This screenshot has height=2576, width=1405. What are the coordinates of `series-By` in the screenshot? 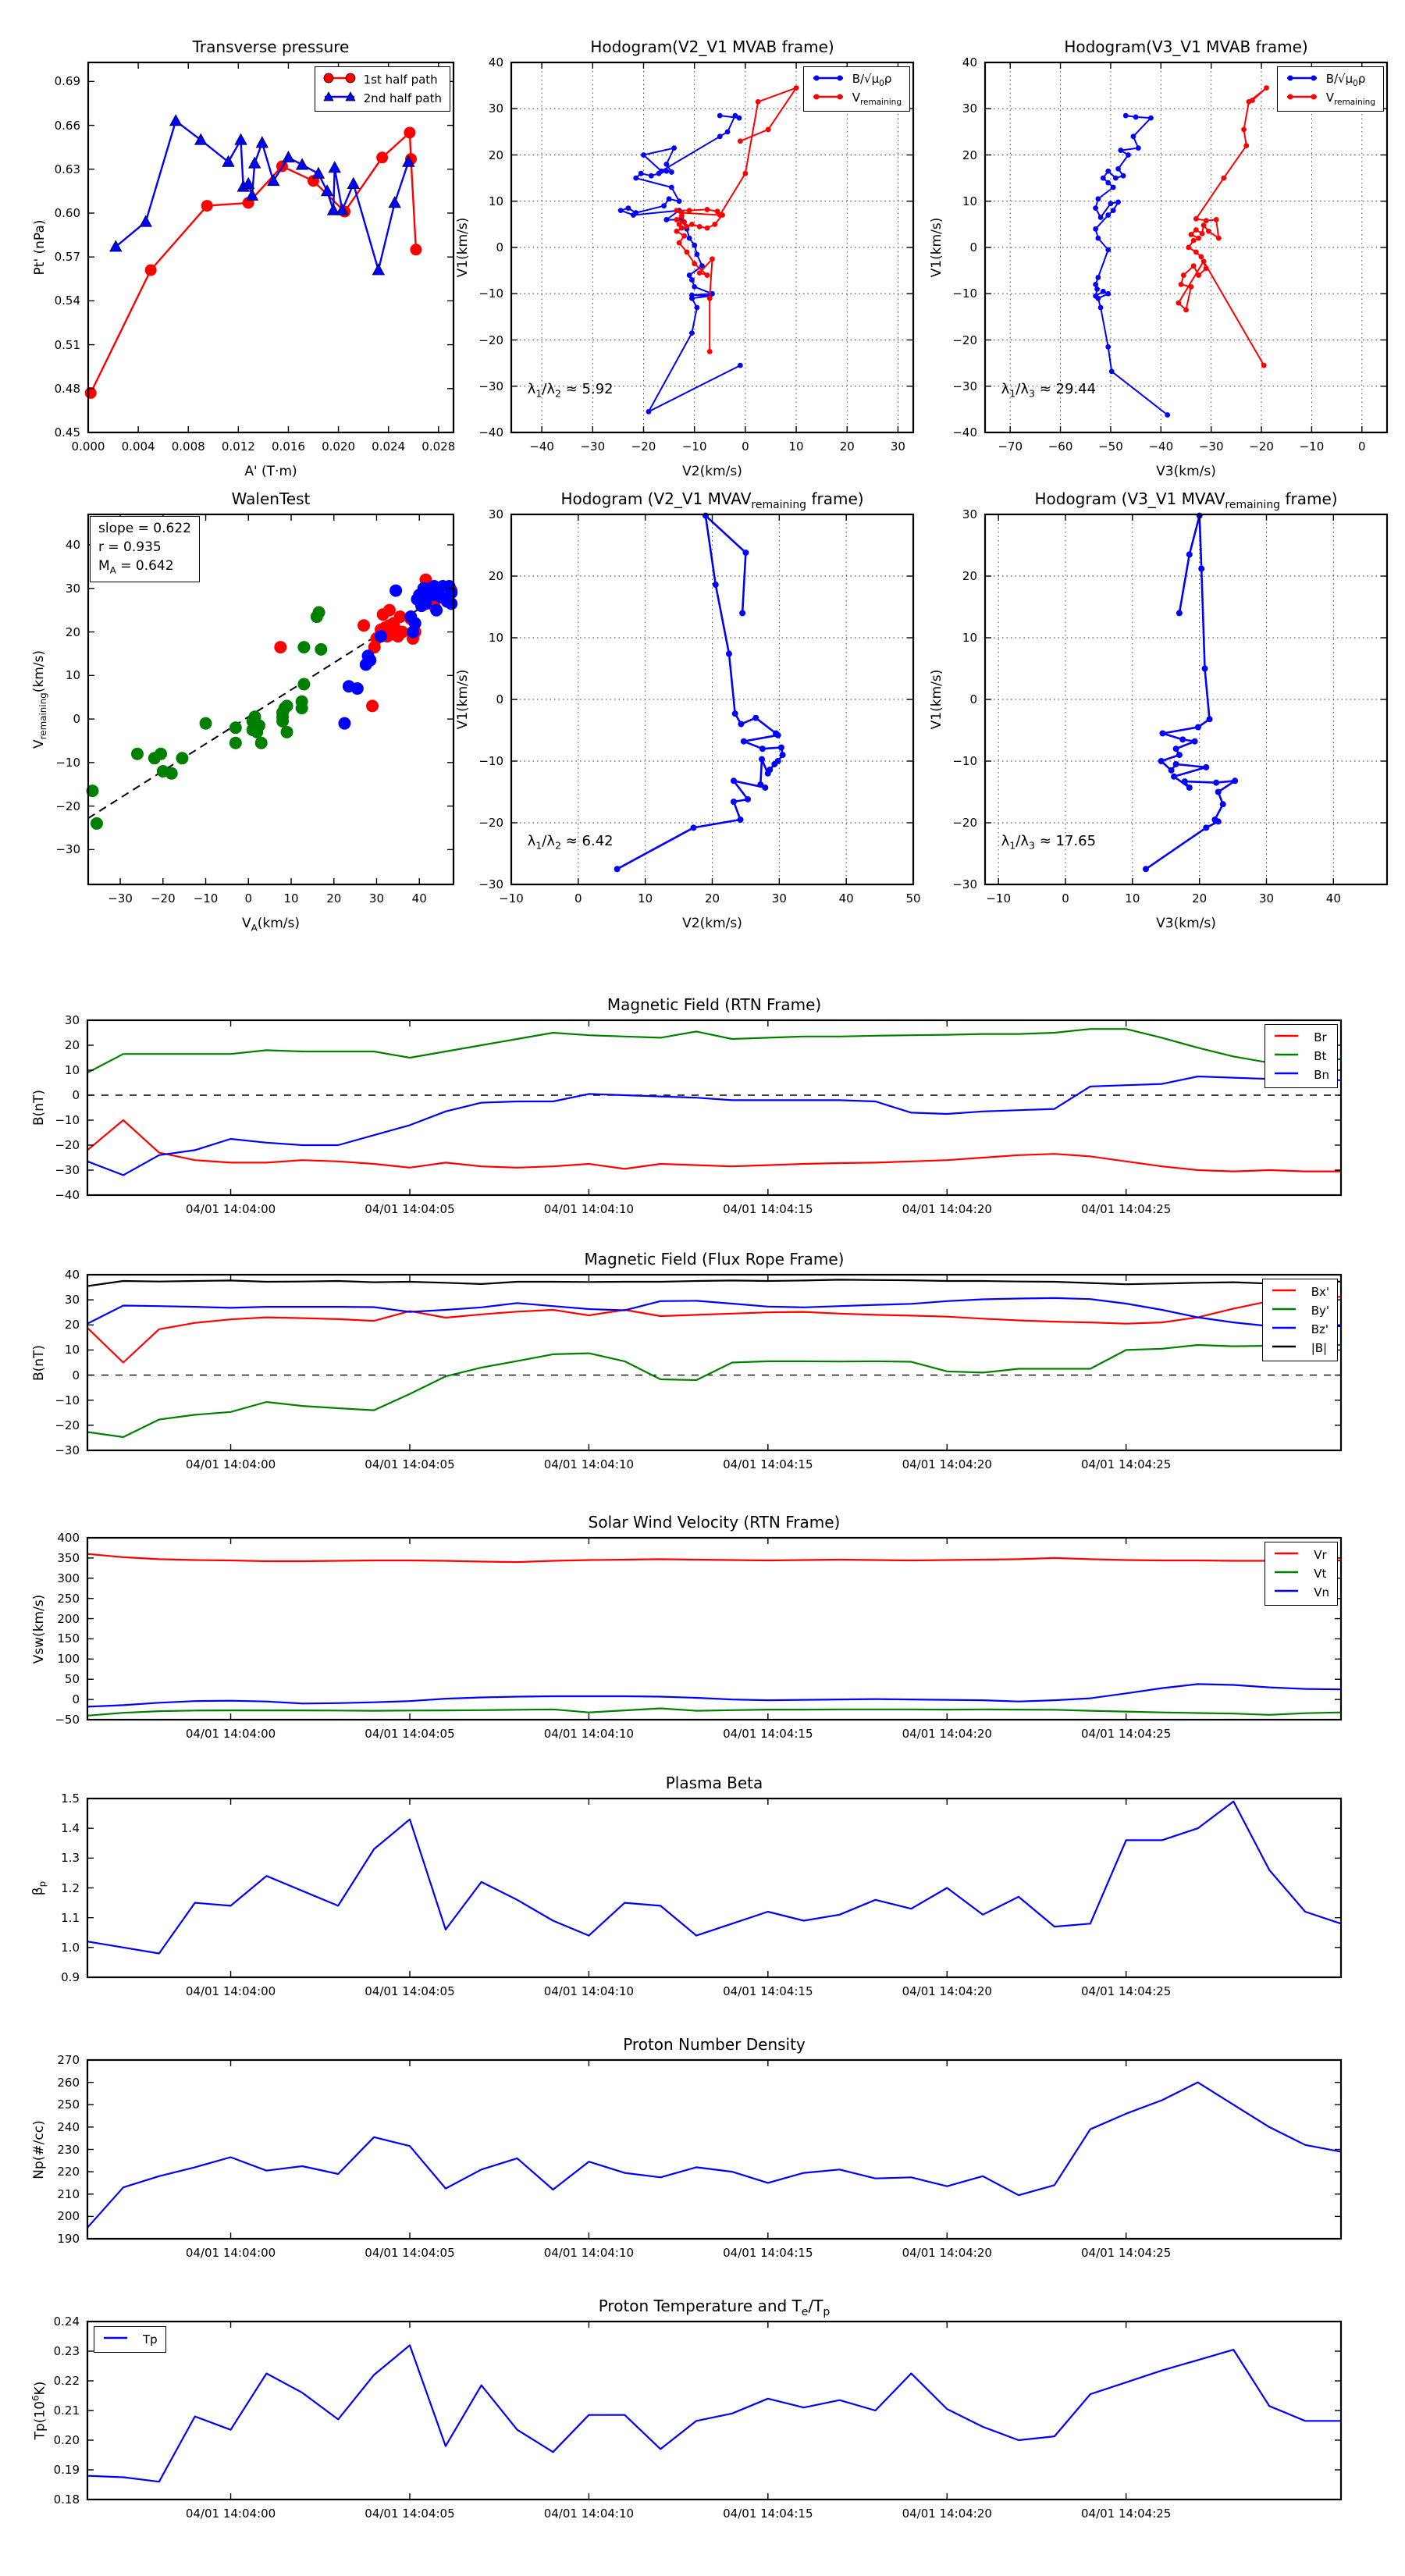 It's located at (714, 1391).